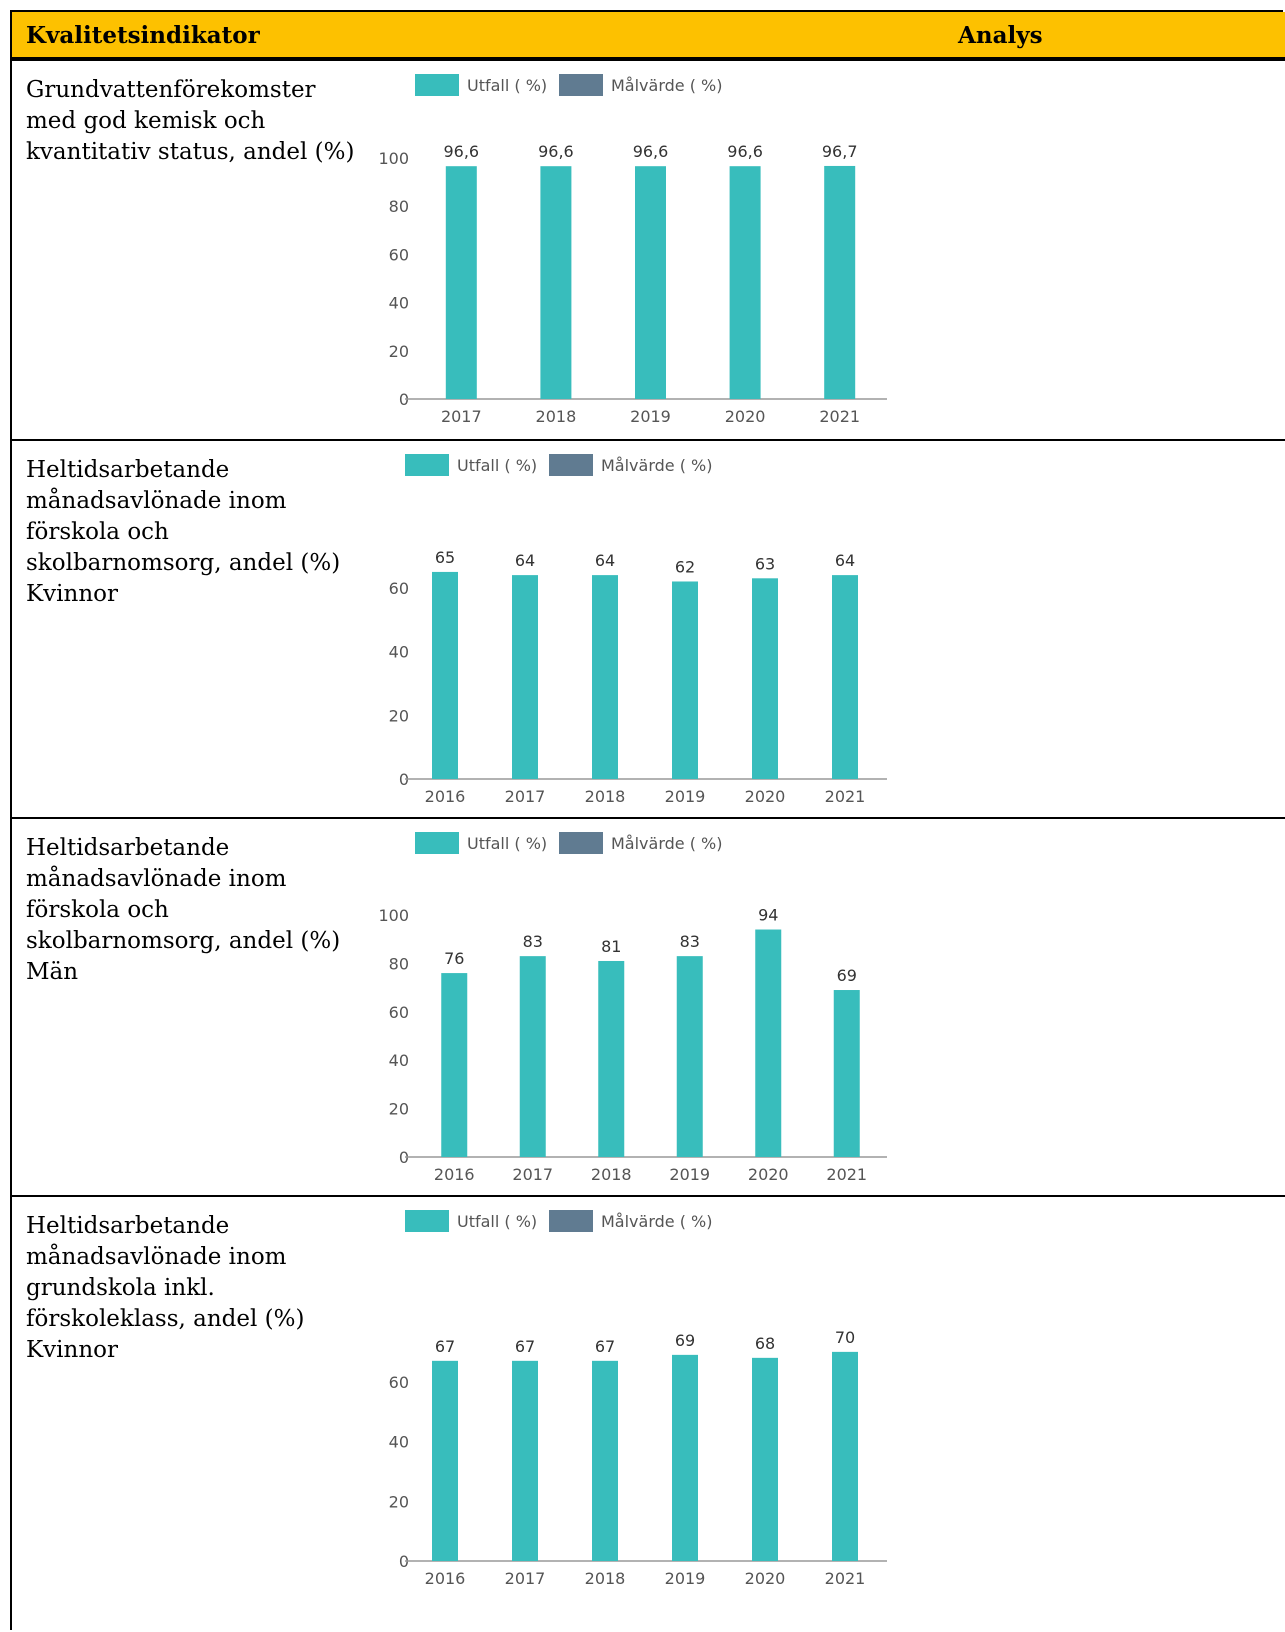 This screenshot has height=1632, width=1285. I want to click on bar-value-label: 94, so click(768, 915).